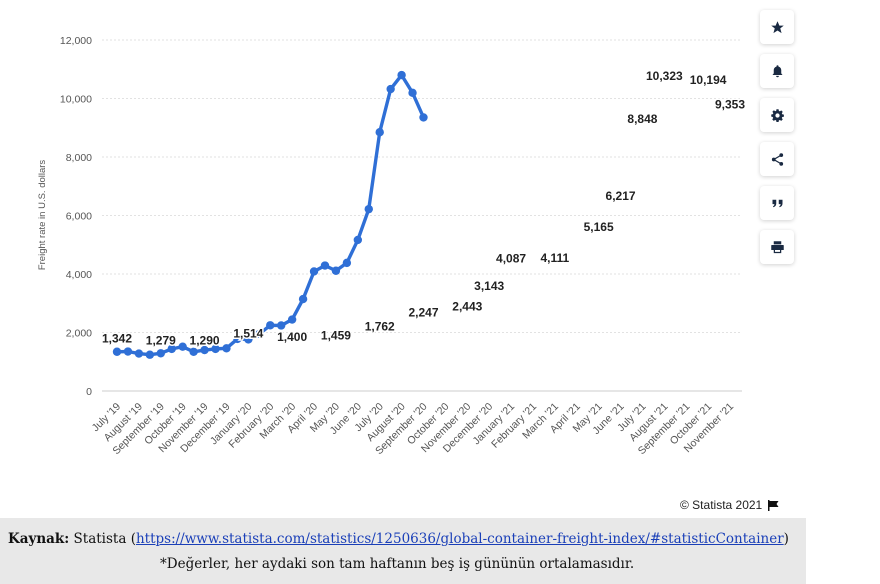 This screenshot has width=880, height=584. I want to click on source-name: Statista (, so click(104, 539).